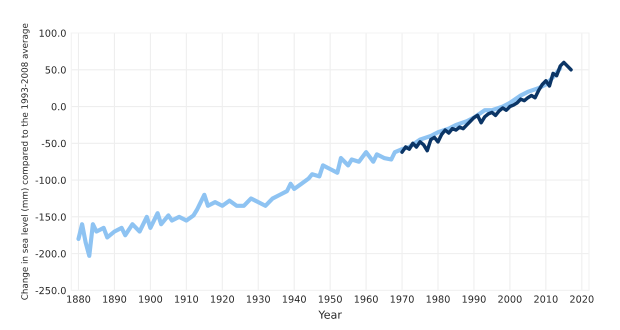  What do you see at coordinates (150, 299) in the screenshot?
I see `x-tick-label: 1900` at bounding box center [150, 299].